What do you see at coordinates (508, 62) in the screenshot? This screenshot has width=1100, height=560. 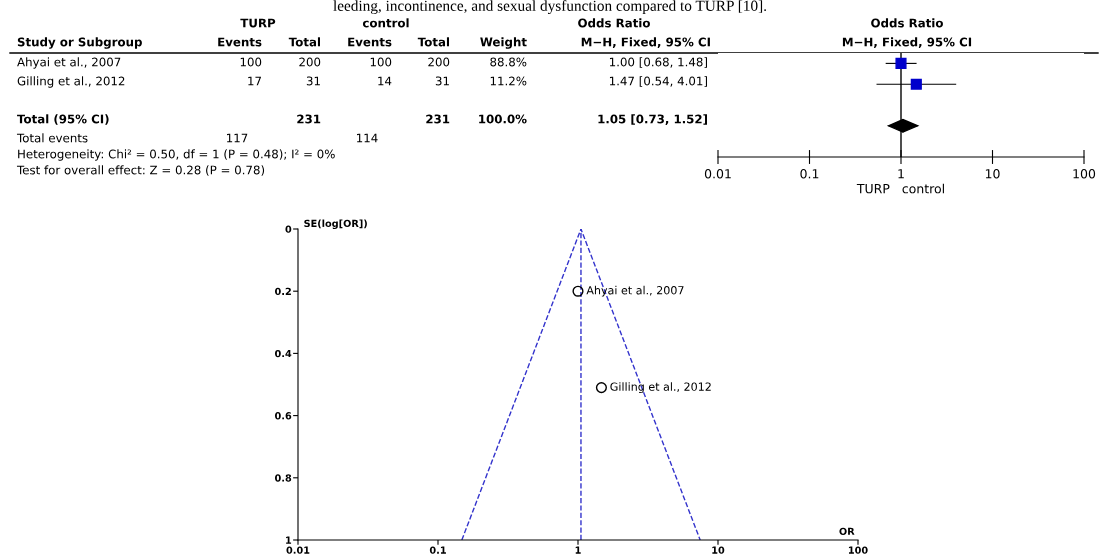 I see `text: 88.8%` at bounding box center [508, 62].